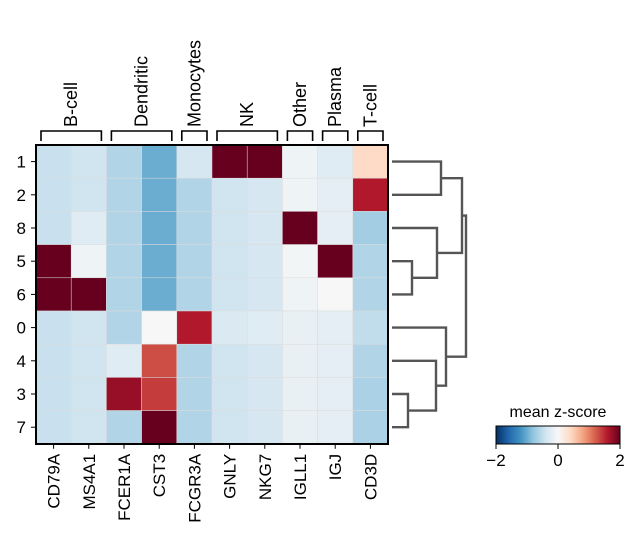 This screenshot has width=632, height=551. What do you see at coordinates (21, 427) in the screenshot?
I see `row-label: 7` at bounding box center [21, 427].